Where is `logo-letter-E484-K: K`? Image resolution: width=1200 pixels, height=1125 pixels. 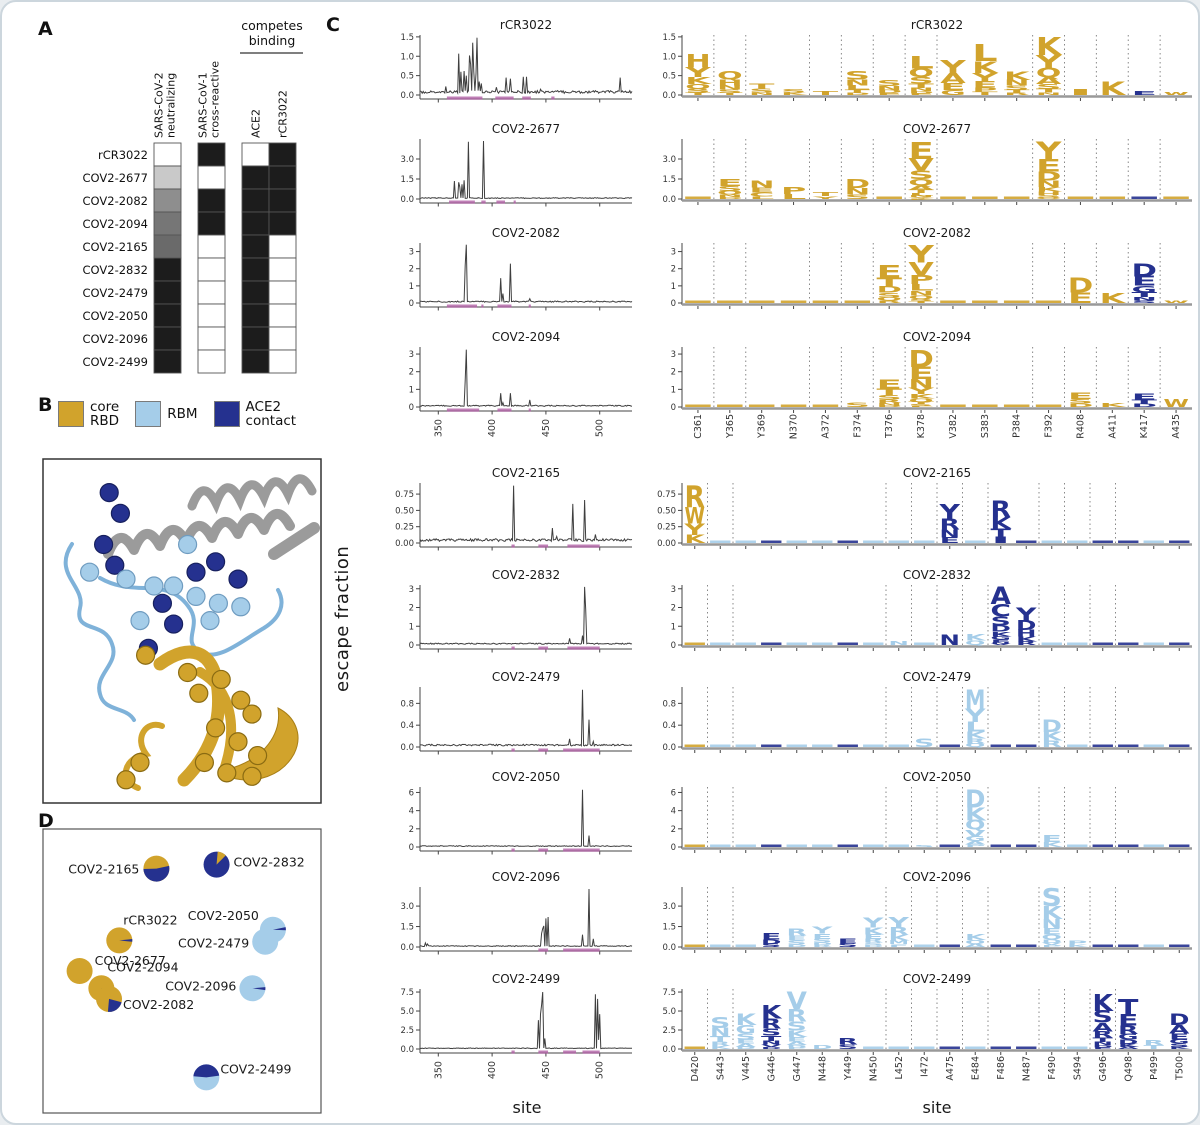 logo-letter-E484-K: K is located at coordinates (976, 638).